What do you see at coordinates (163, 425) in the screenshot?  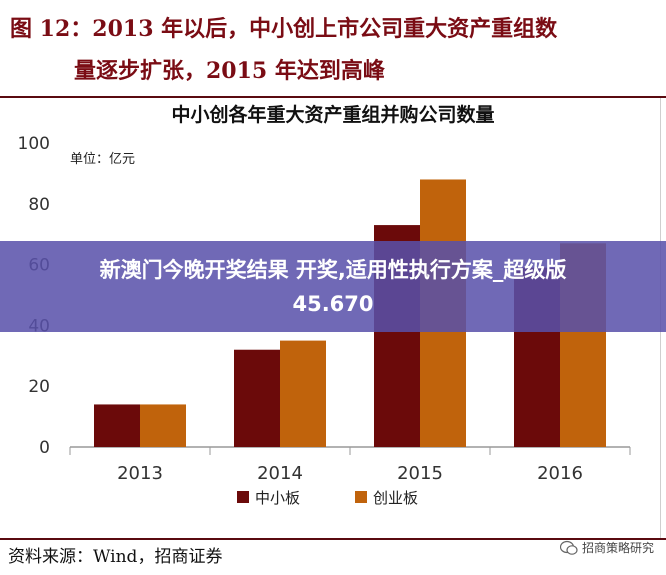 I see `bar-创业板-2013` at bounding box center [163, 425].